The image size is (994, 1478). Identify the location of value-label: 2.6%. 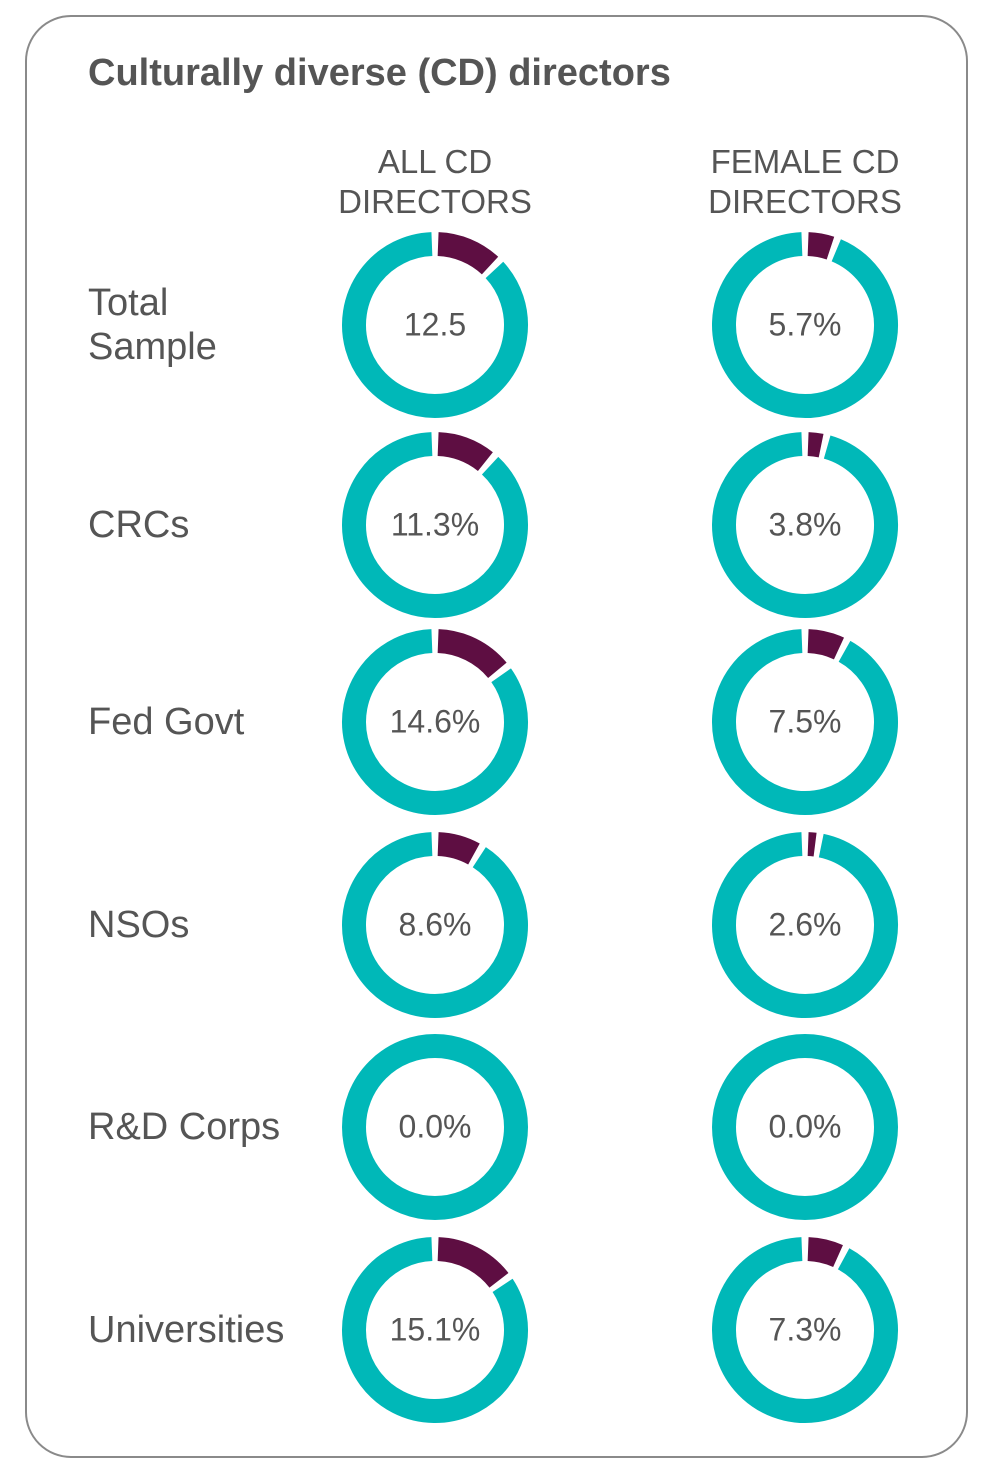
(805, 924).